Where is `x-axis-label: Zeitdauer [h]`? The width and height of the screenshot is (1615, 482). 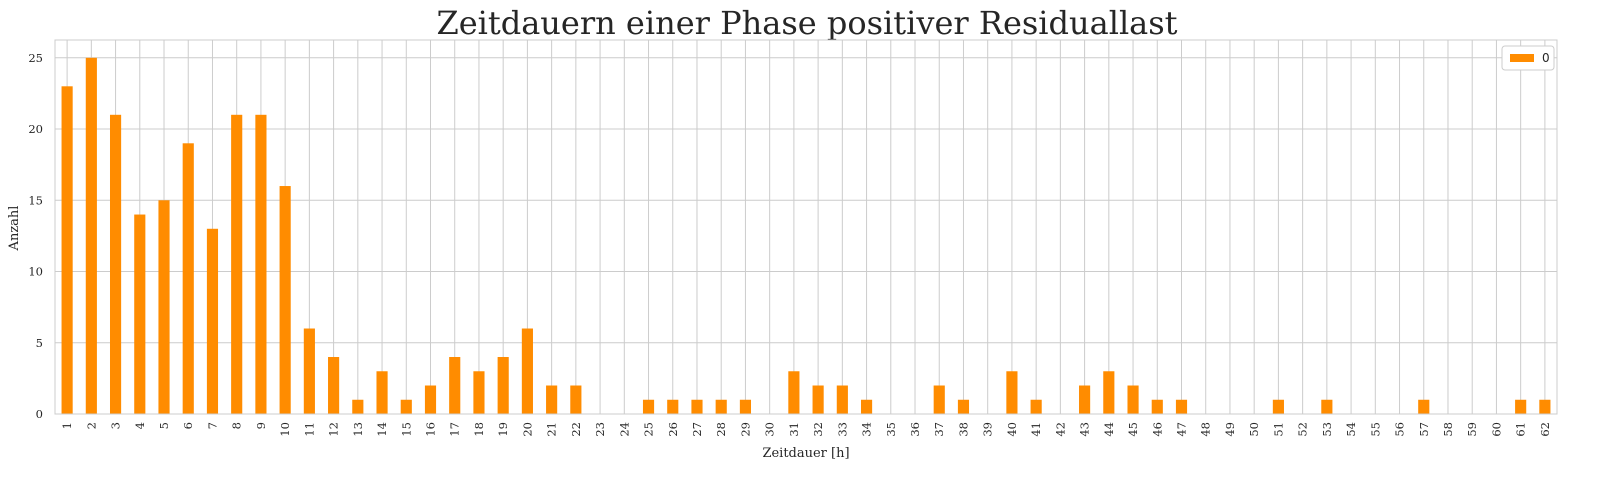
x-axis-label: Zeitdauer [h] is located at coordinates (805, 453).